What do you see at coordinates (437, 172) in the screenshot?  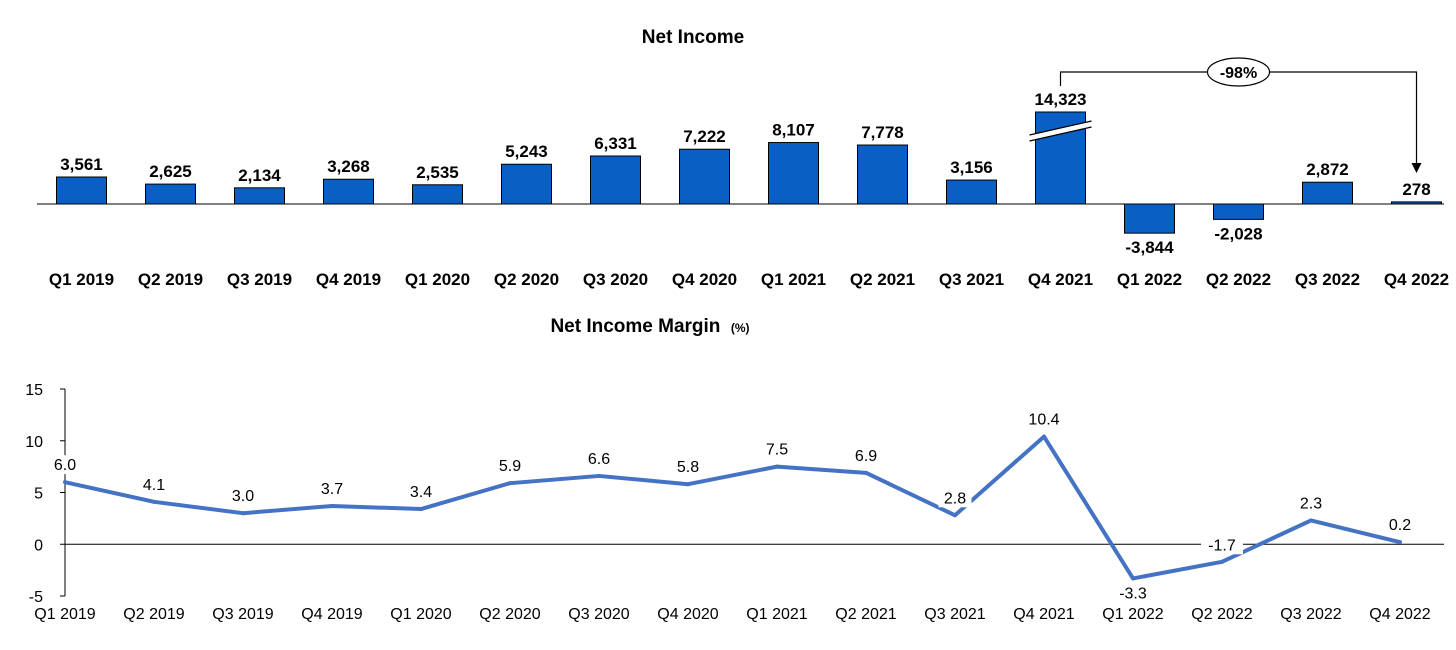 I see `bar-data-label-4: 2,535` at bounding box center [437, 172].